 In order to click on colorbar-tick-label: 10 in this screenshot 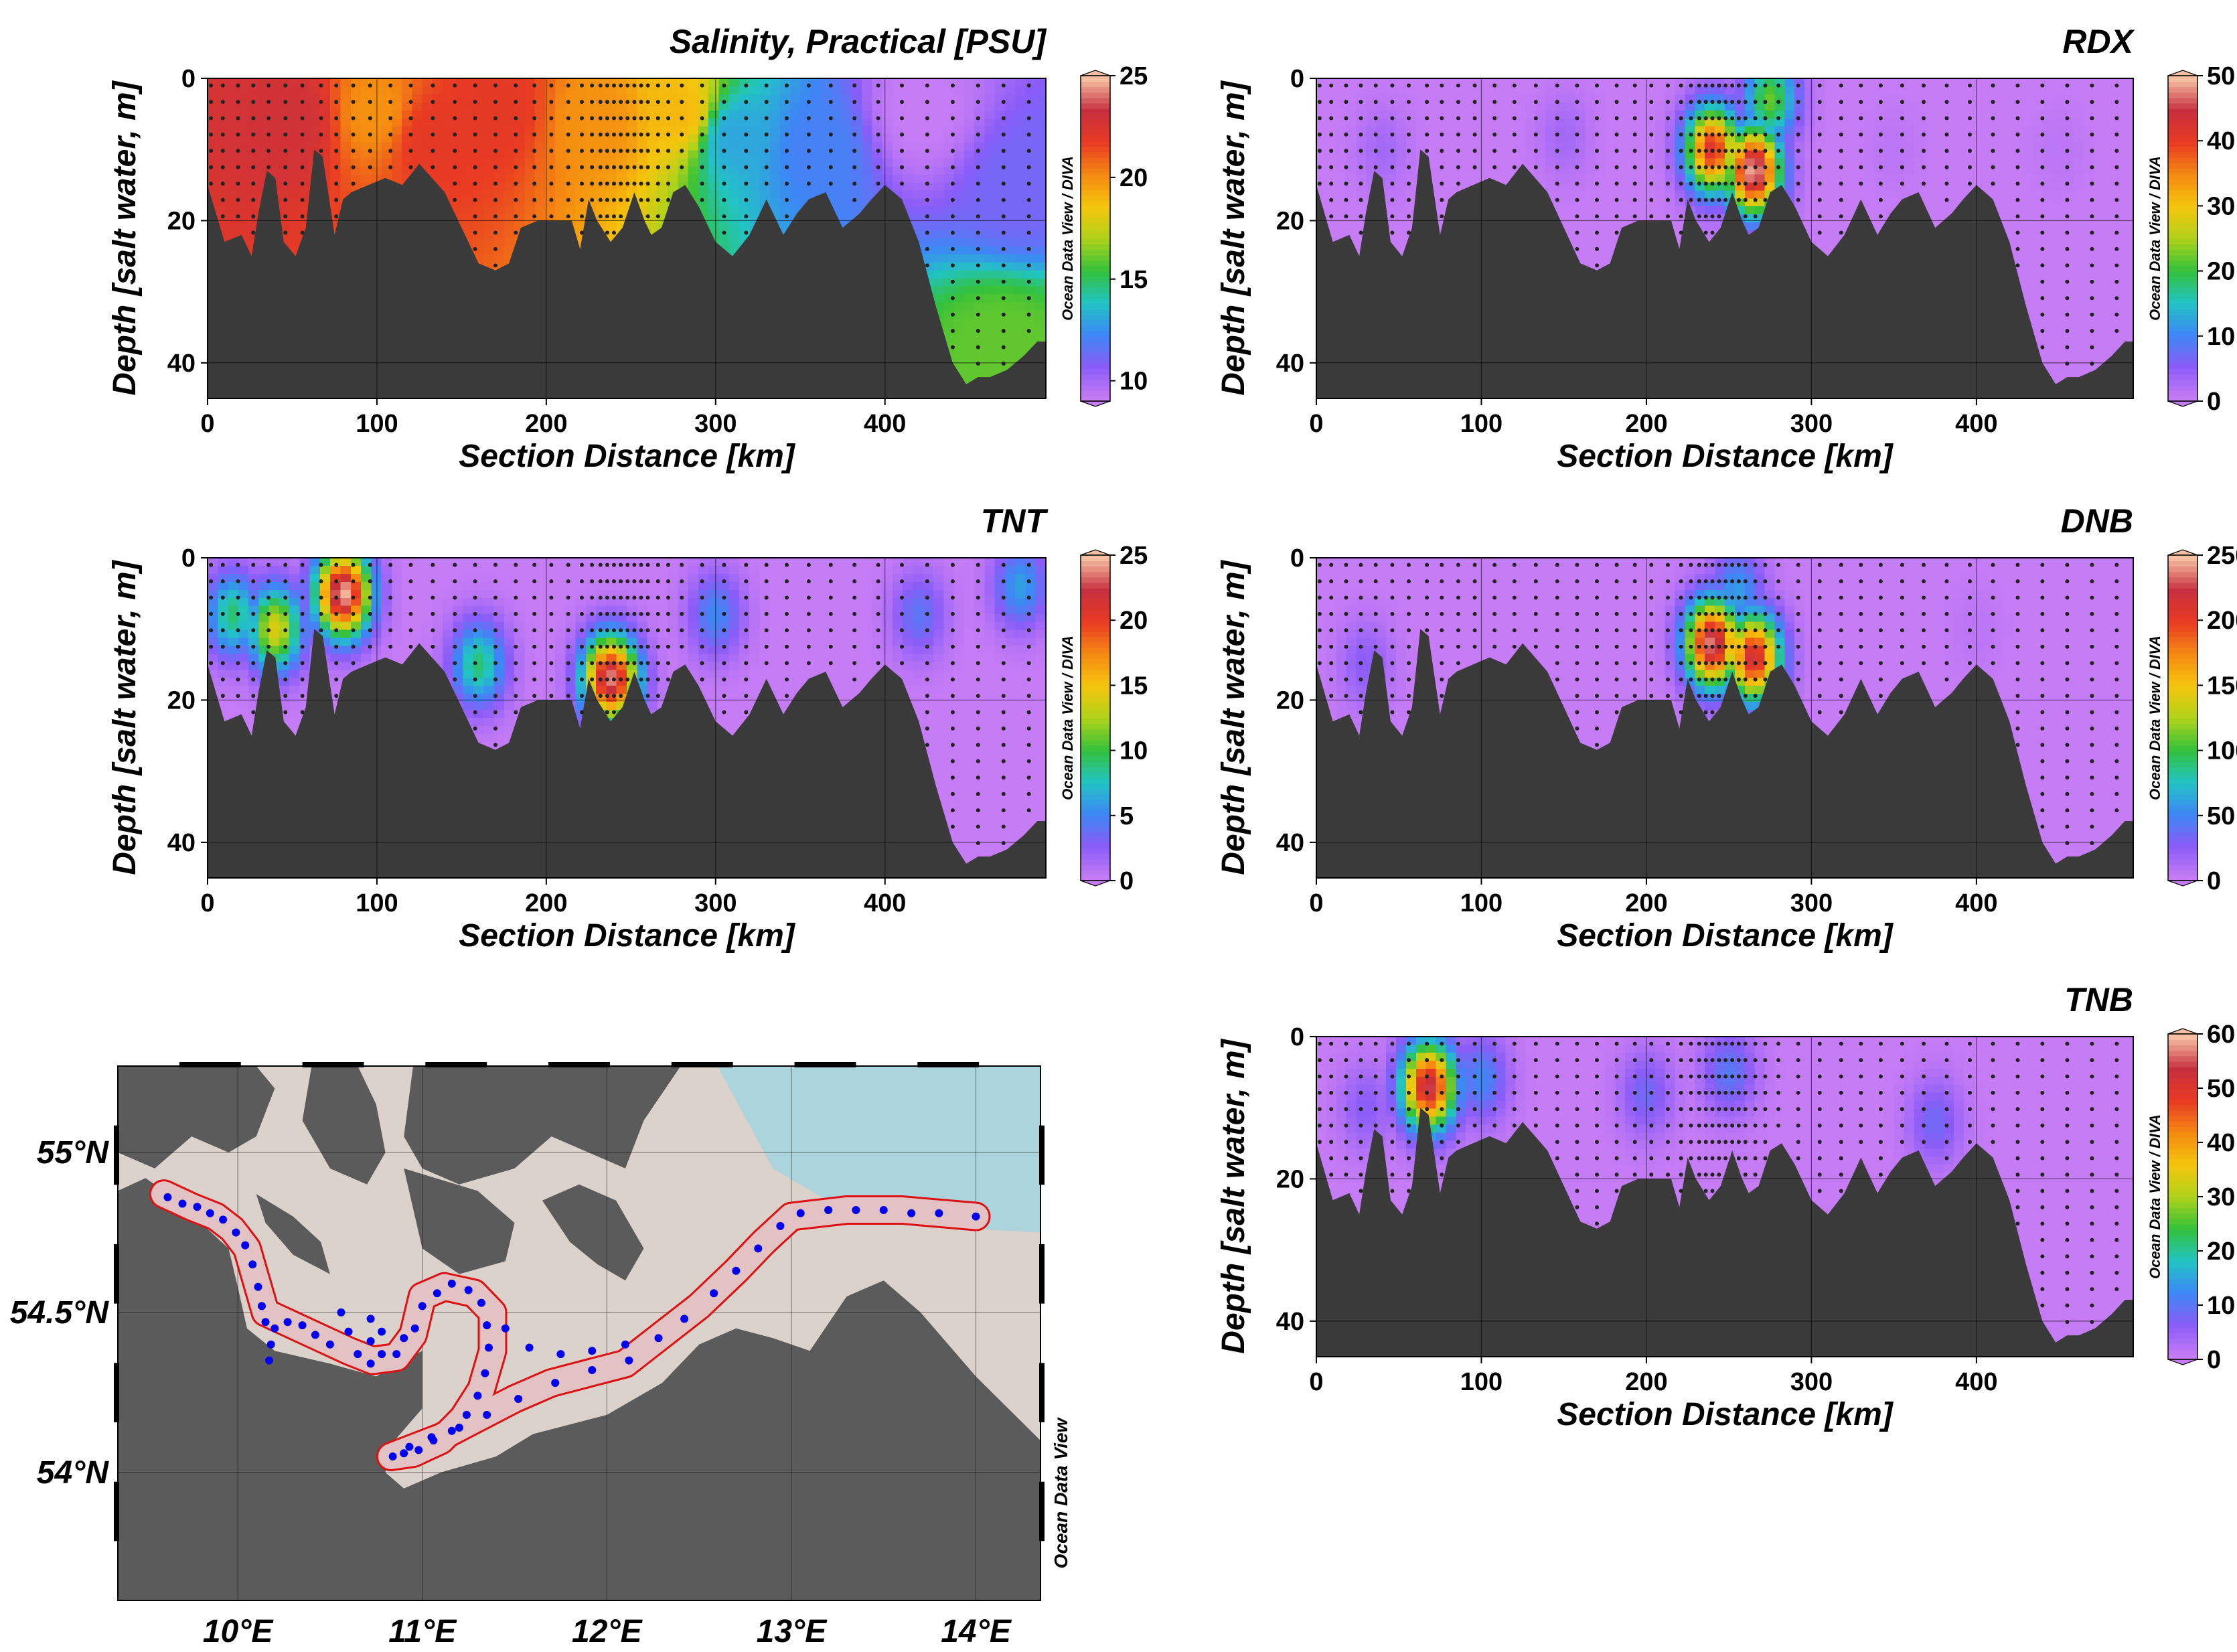, I will do `click(2221, 337)`.